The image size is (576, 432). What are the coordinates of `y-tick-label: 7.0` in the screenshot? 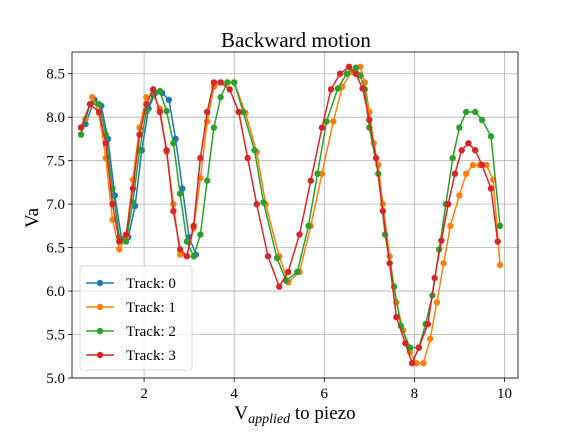 It's located at (55, 205).